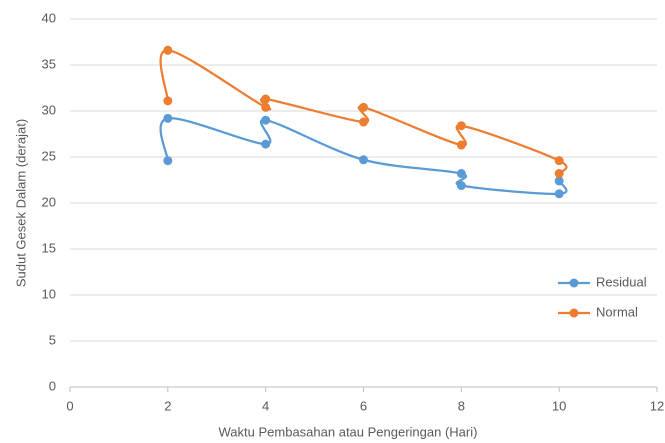 Image resolution: width=665 pixels, height=443 pixels. Describe the element at coordinates (20, 203) in the screenshot. I see `y-axis-label: Sudut Gesek Dalam (derajat)` at that location.